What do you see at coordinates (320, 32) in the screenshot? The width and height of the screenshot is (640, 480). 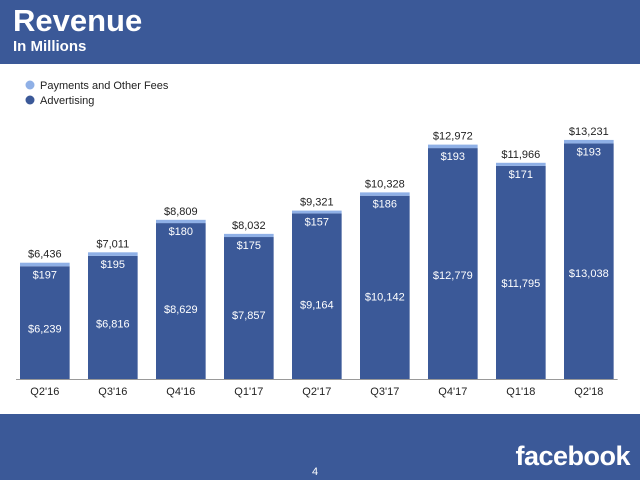 I see `header-bar` at bounding box center [320, 32].